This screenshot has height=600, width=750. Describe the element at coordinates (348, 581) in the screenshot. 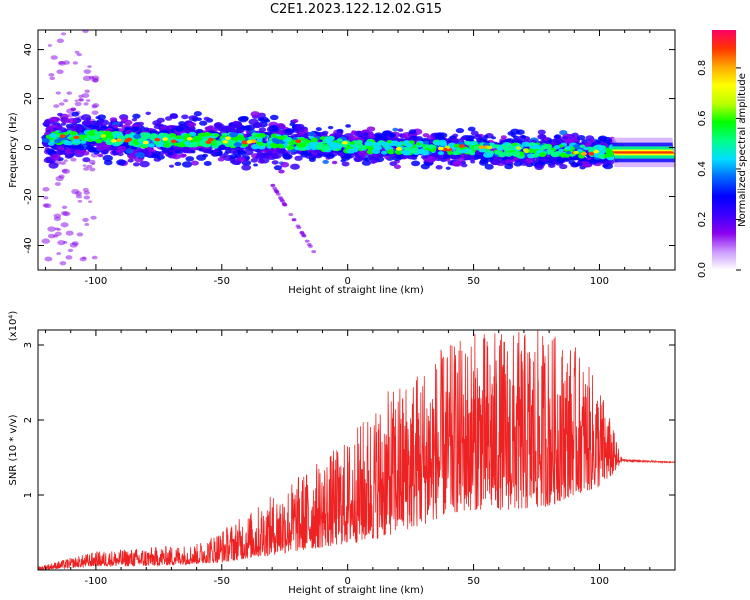

I see `bottom-x-tick-label: 0` at that location.